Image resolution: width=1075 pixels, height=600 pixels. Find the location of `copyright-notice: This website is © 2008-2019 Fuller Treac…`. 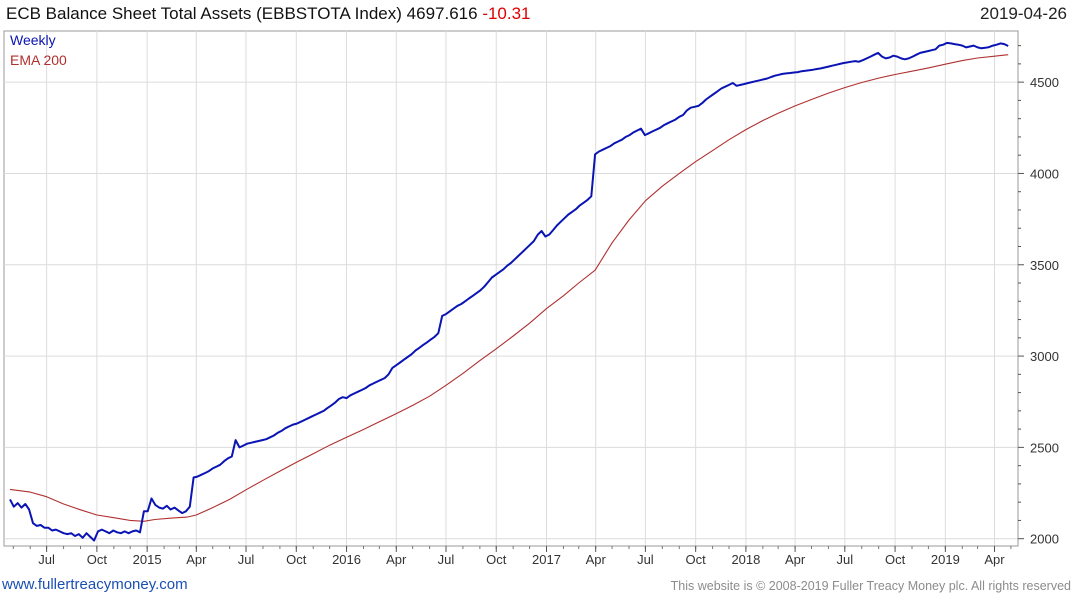

copyright-notice: This website is © 2008-2019 Fuller Treac… is located at coordinates (870, 586).